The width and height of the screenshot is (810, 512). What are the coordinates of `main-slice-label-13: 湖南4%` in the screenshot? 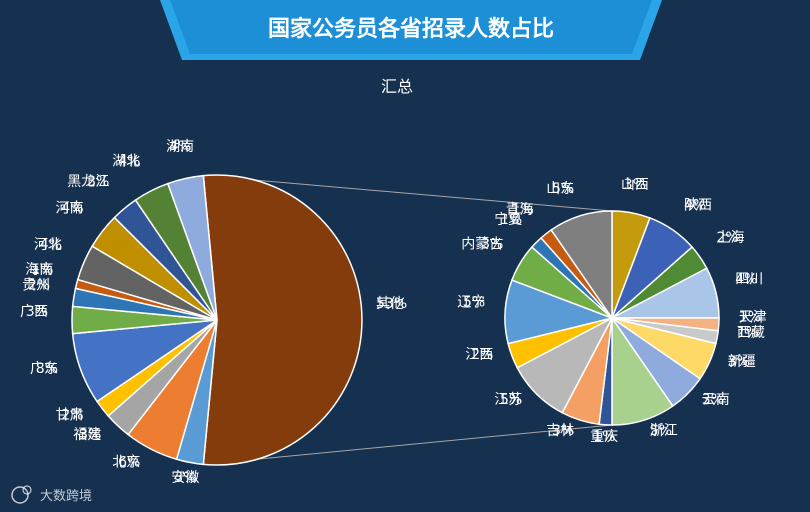 It's located at (180, 147).